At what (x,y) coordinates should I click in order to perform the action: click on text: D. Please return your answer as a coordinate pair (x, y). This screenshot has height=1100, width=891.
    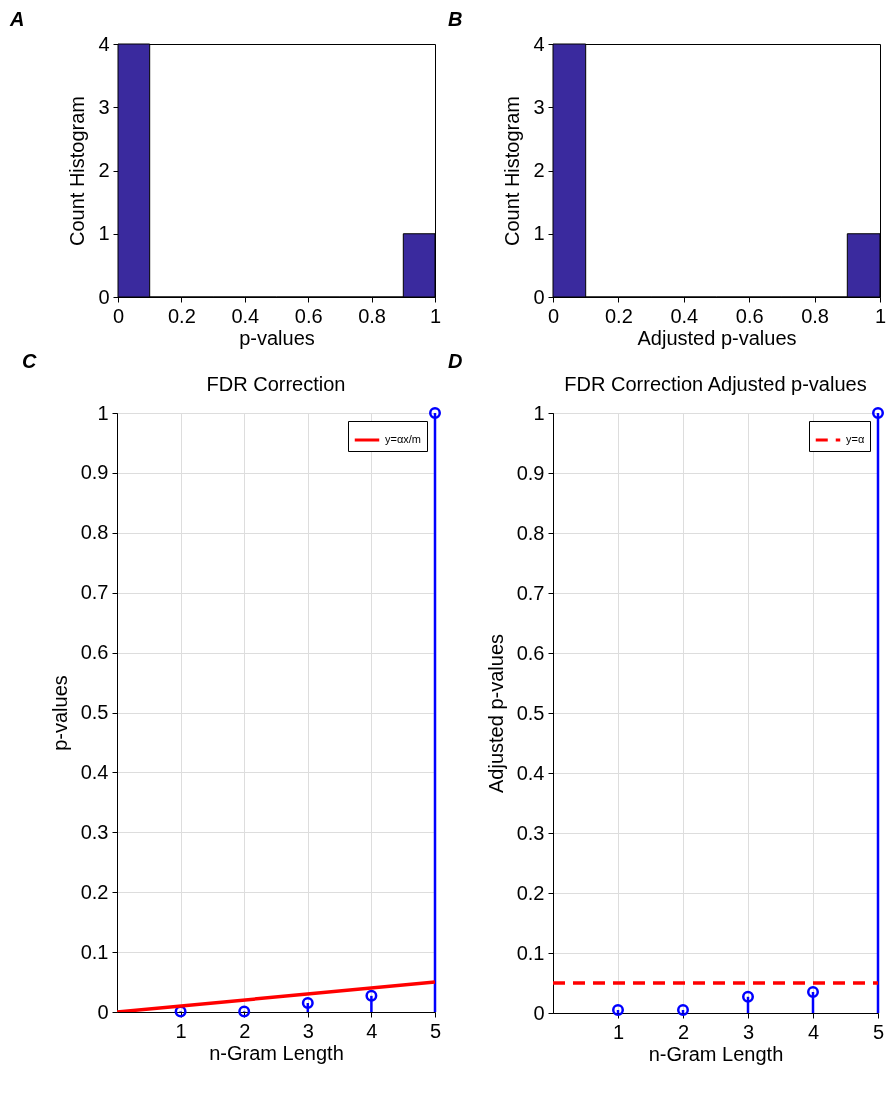
    Looking at the image, I should click on (455, 361).